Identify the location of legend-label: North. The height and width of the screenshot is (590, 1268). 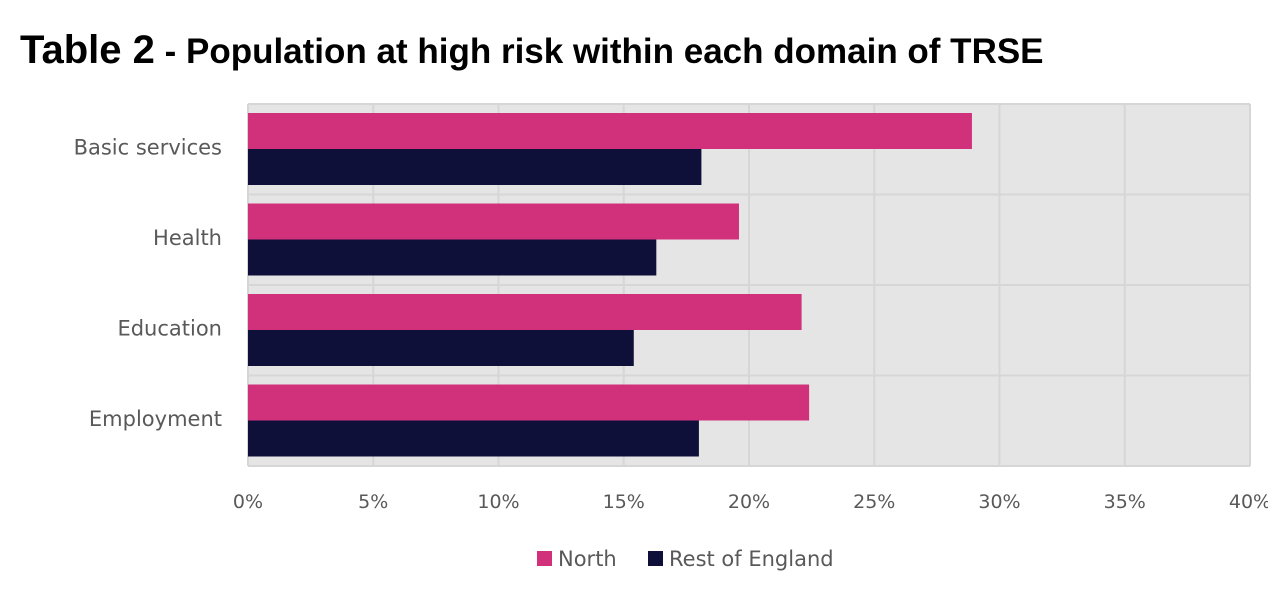
(587, 559).